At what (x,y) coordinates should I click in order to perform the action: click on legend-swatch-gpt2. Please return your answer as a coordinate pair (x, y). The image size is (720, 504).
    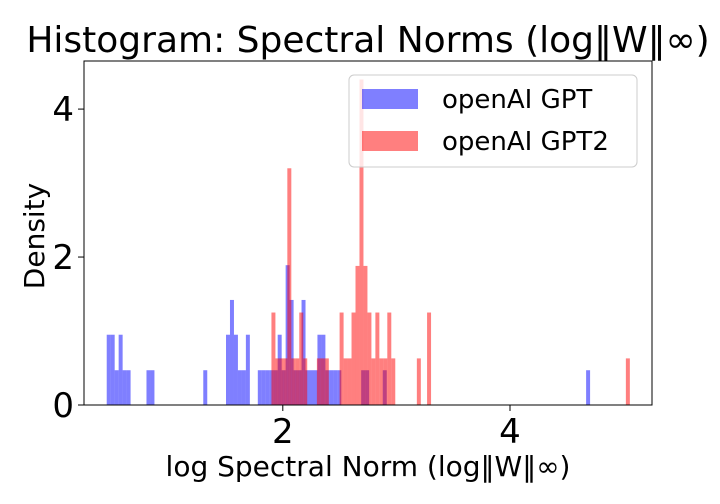
    Looking at the image, I should click on (390, 141).